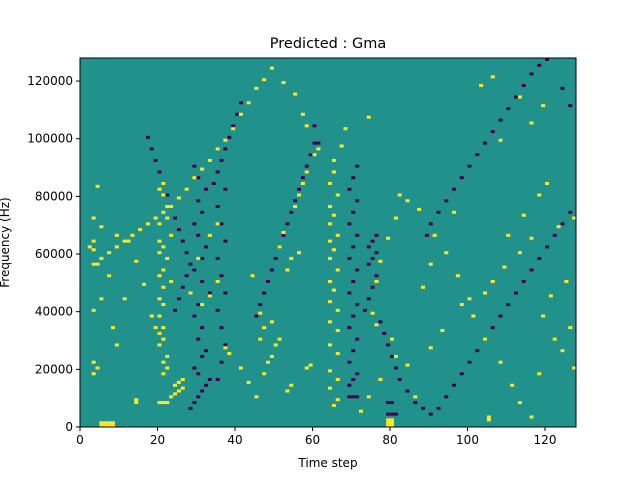  I want to click on y-tick-label: 0, so click(69, 427).